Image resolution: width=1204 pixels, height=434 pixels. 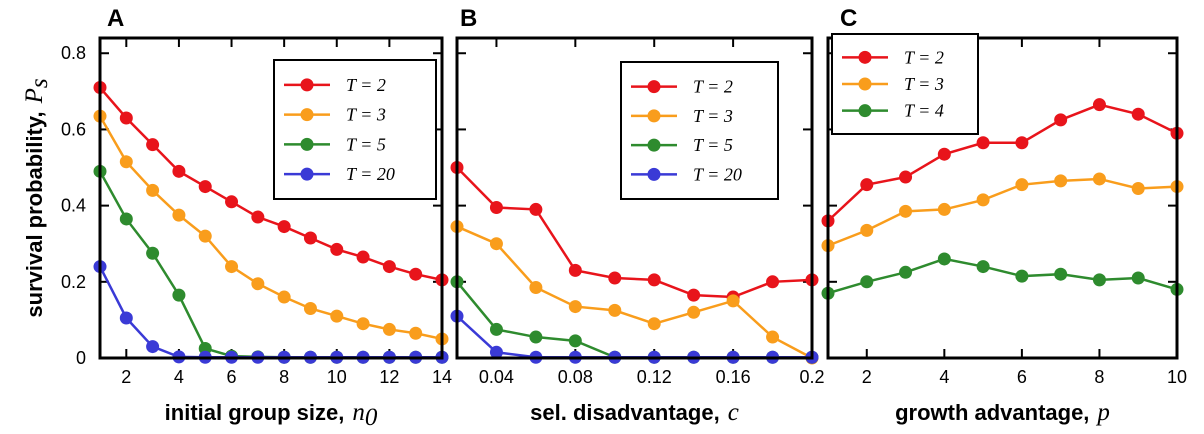 What do you see at coordinates (496, 377) in the screenshot?
I see `x-tick-label: 0.04` at bounding box center [496, 377].